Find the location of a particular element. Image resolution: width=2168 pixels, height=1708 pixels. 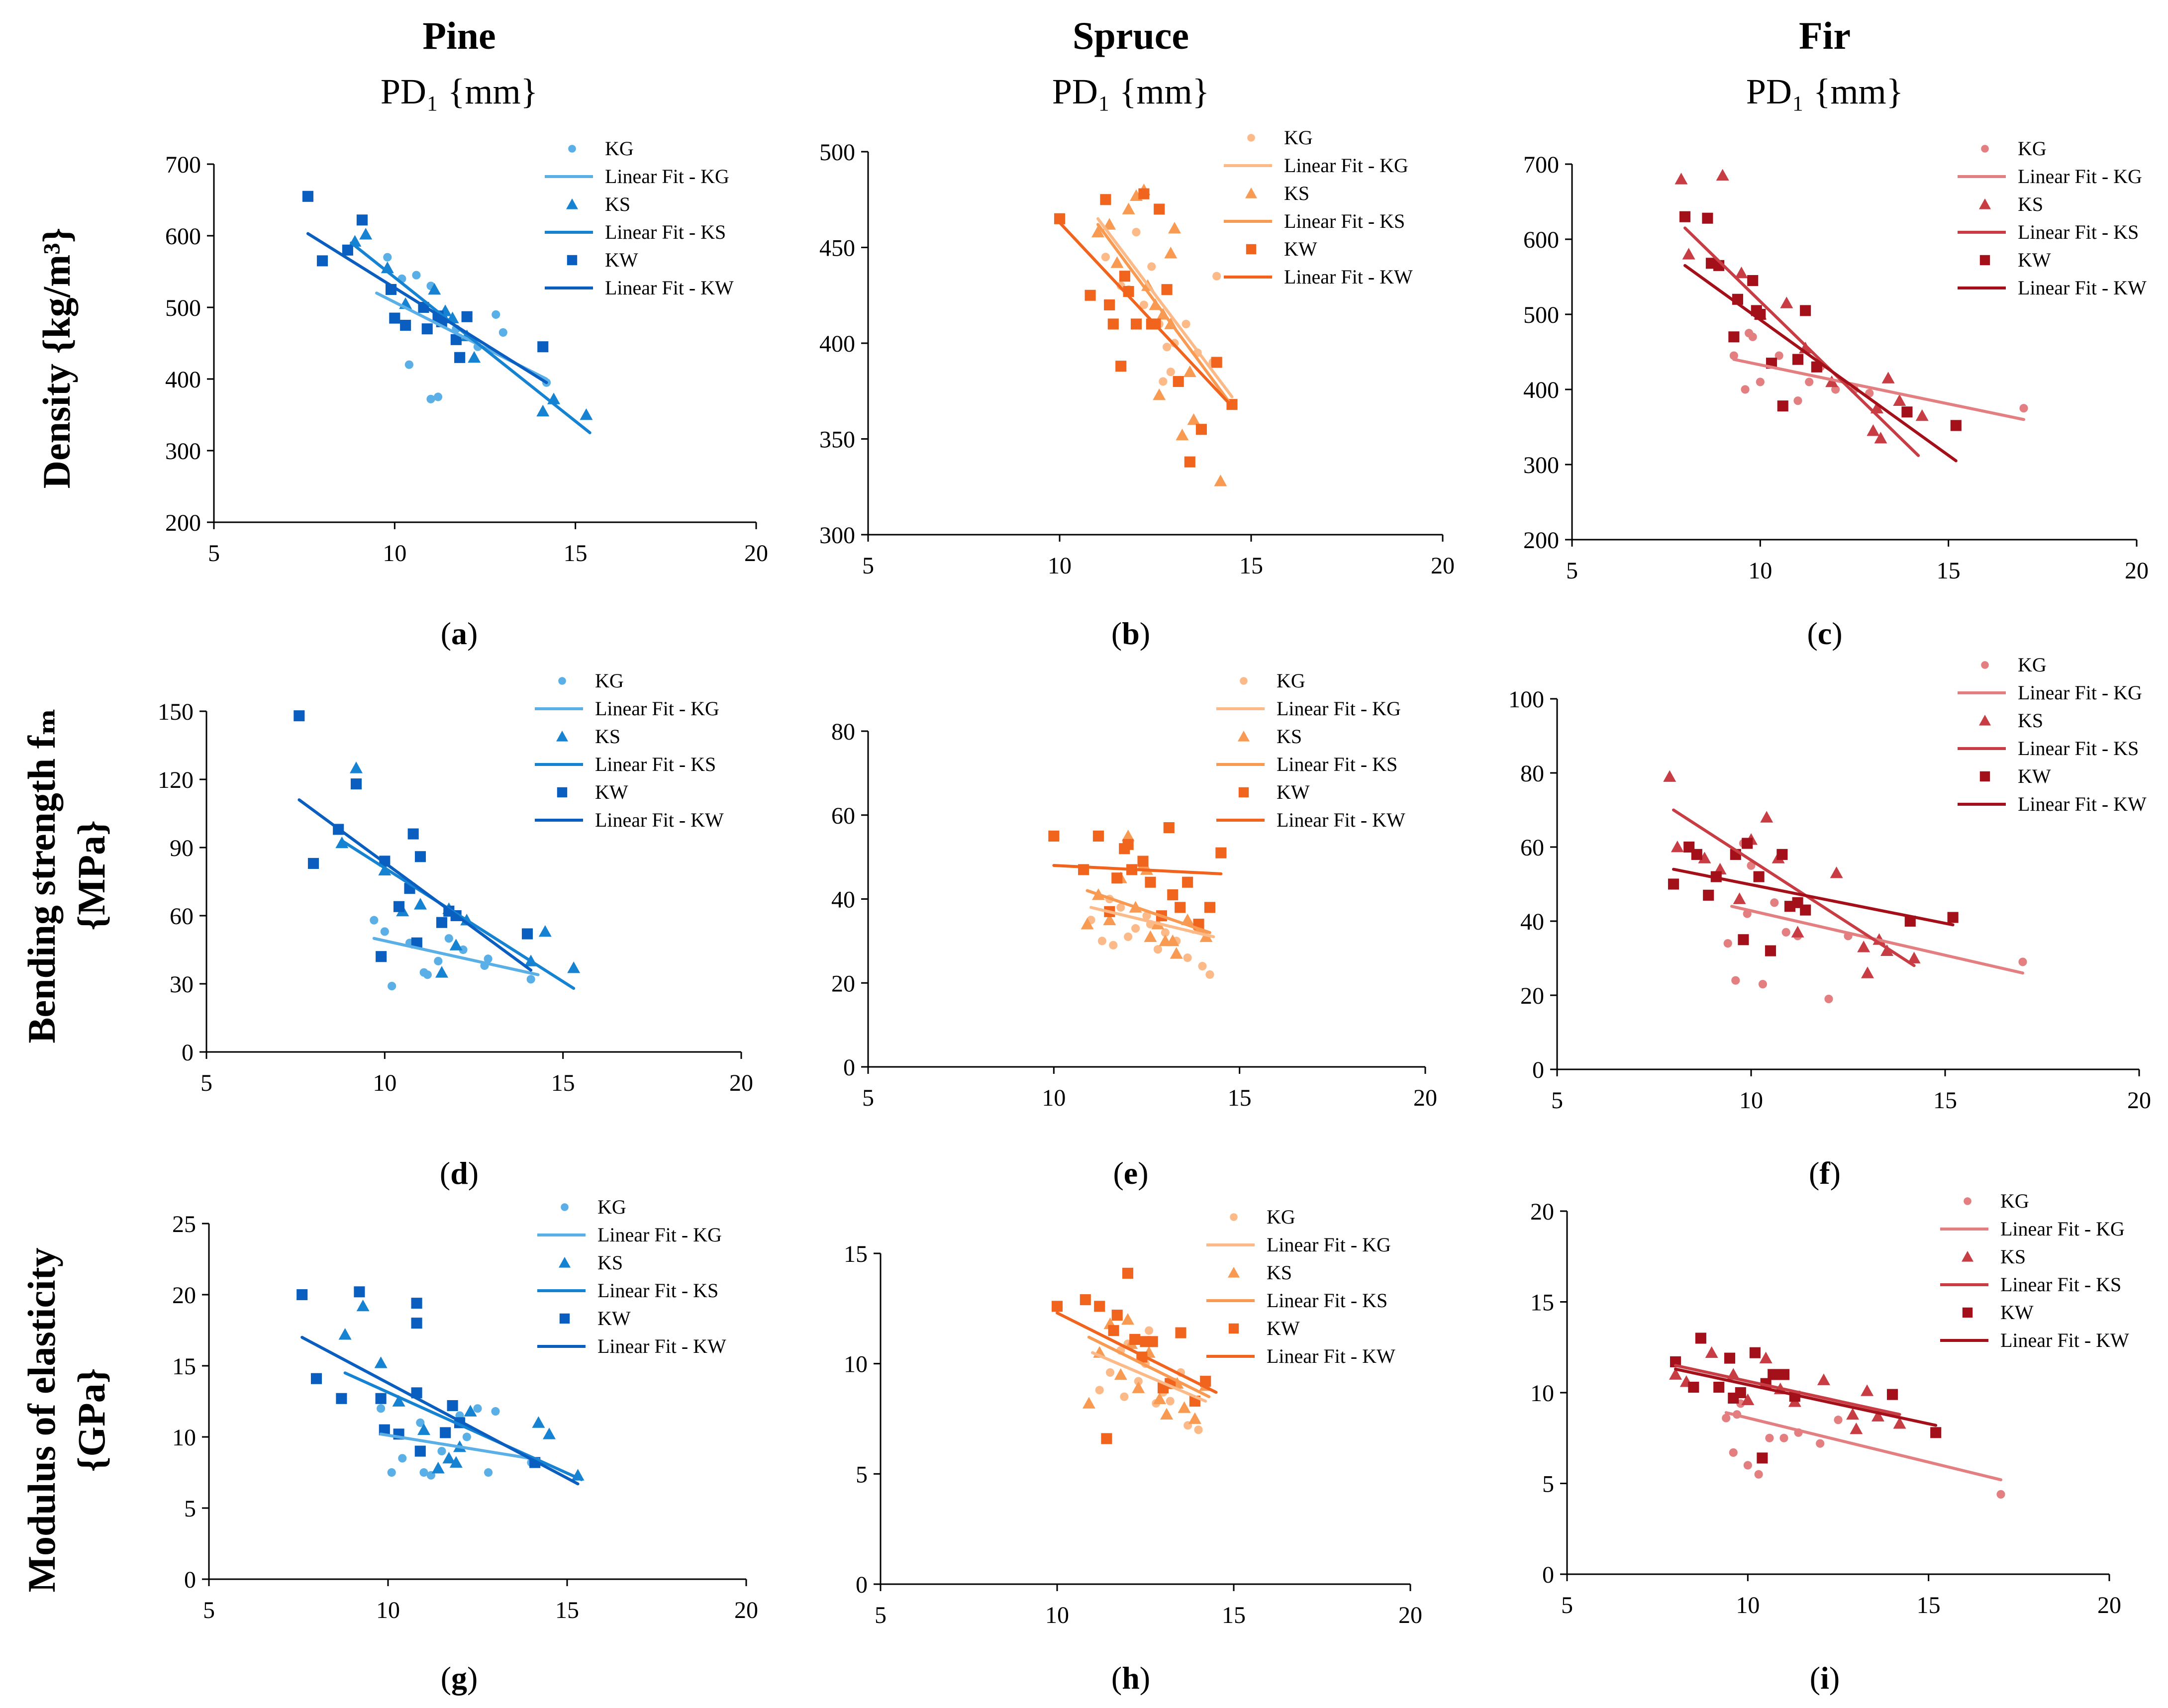

subfigure-label: (i) is located at coordinates (1825, 1678).